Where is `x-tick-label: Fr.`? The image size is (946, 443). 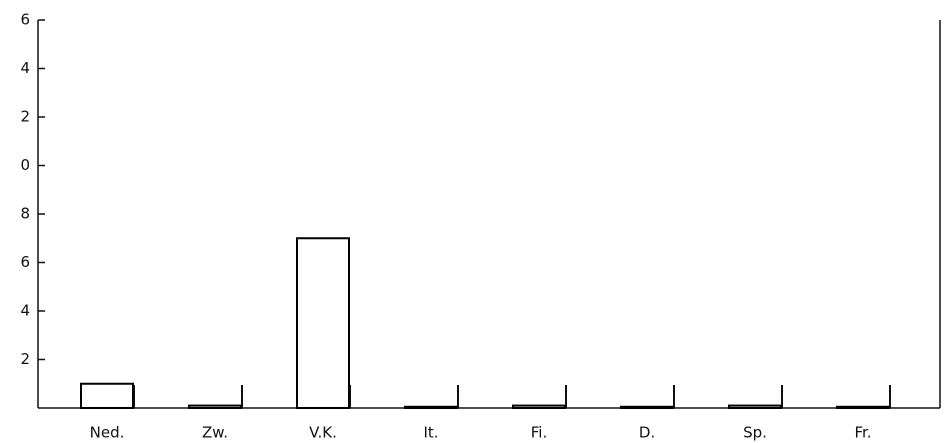 x-tick-label: Fr. is located at coordinates (862, 433).